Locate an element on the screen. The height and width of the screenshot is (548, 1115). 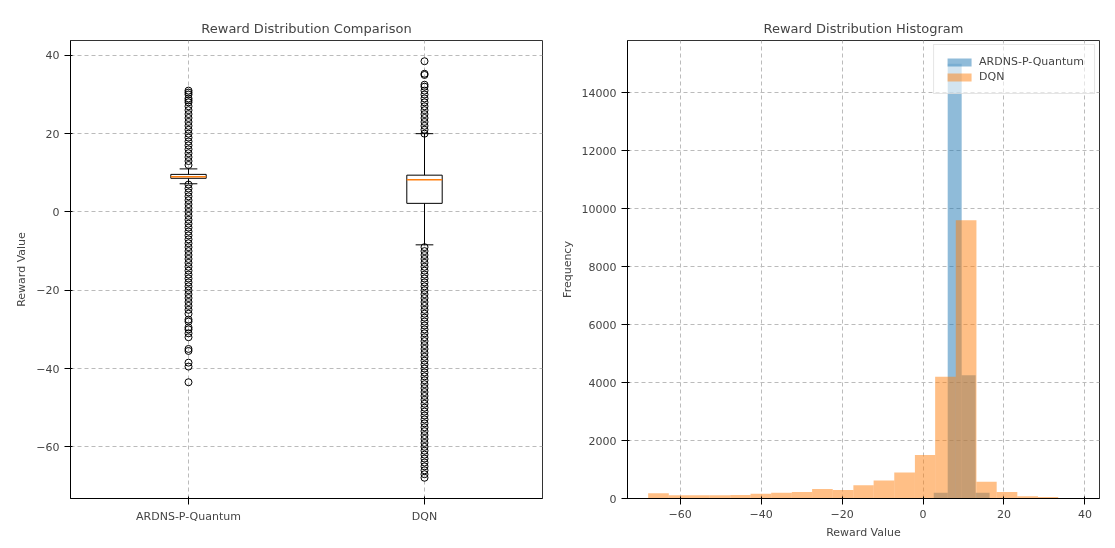
y-tick-label: 2000 is located at coordinates (602, 441).